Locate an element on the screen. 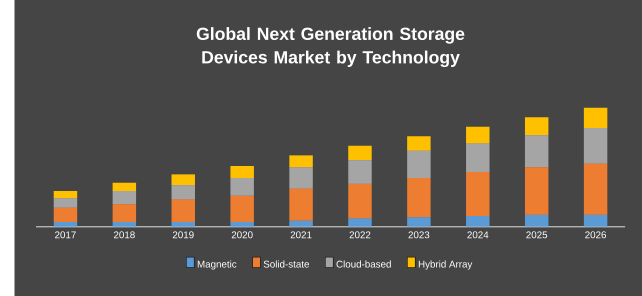 Image resolution: width=642 pixels, height=296 pixels. x-tick-label: 2019 is located at coordinates (183, 234).